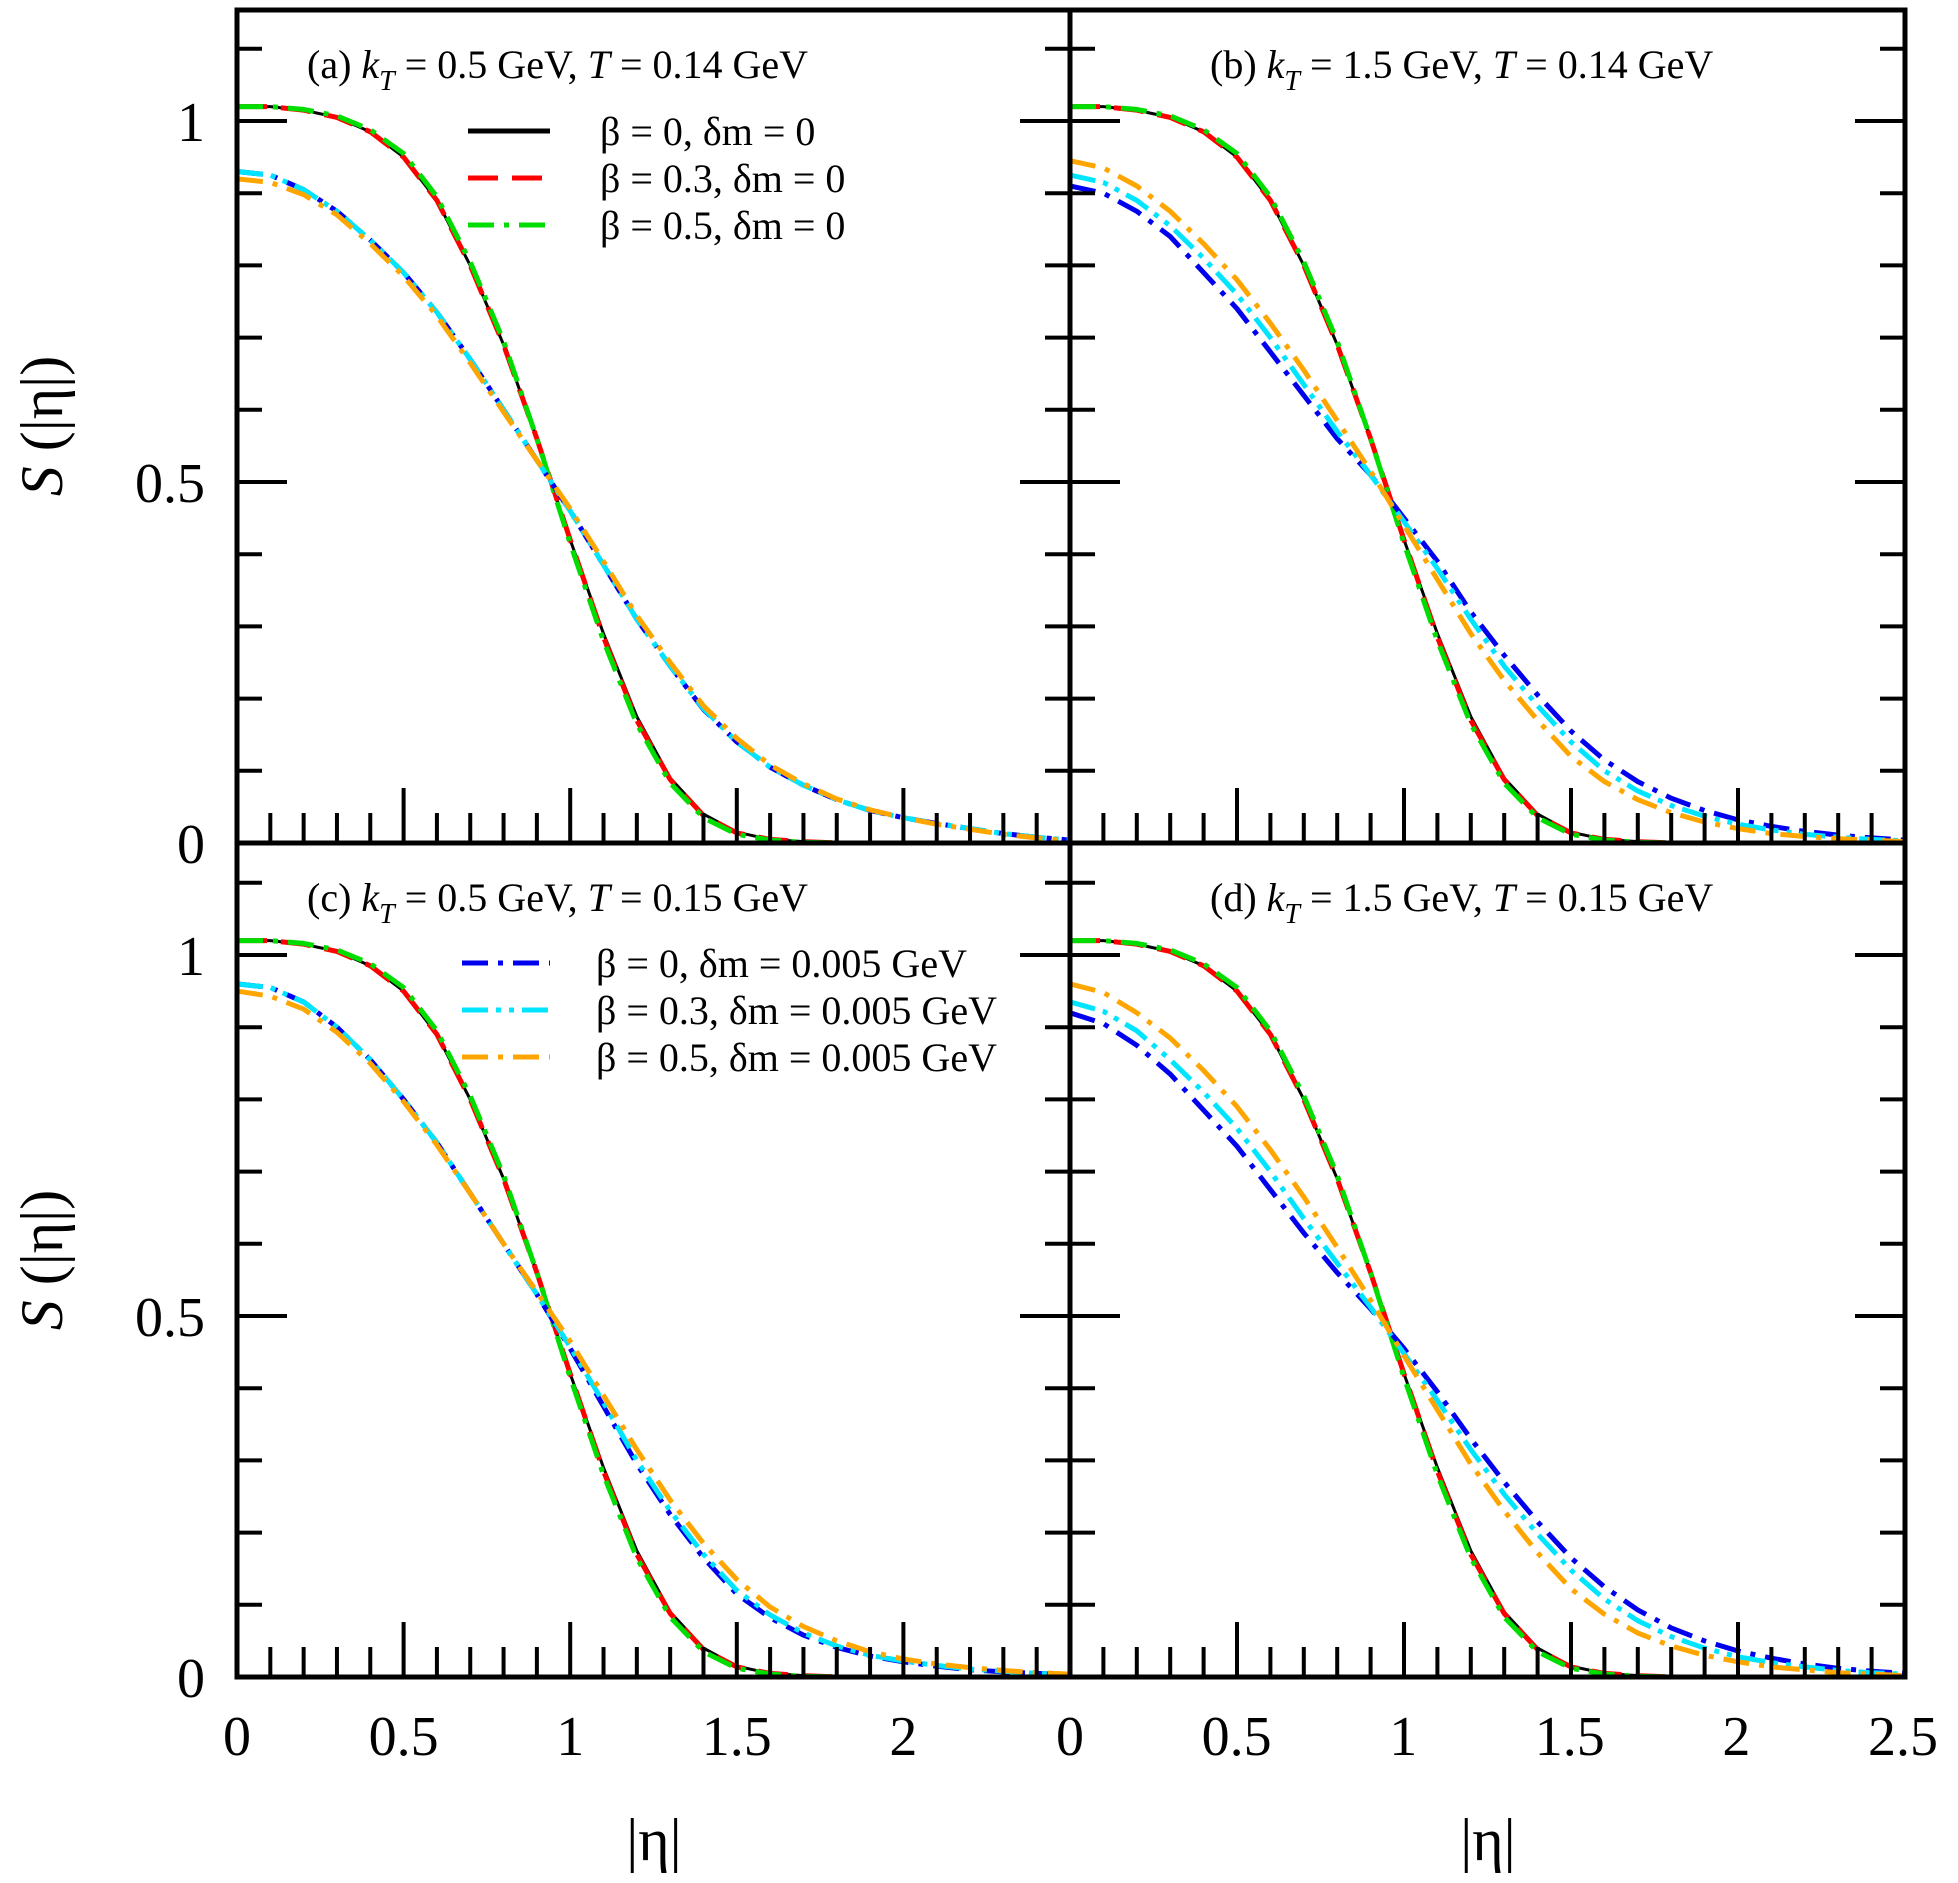  What do you see at coordinates (903, 1737) in the screenshot?
I see `x-tick-label-left: 2` at bounding box center [903, 1737].